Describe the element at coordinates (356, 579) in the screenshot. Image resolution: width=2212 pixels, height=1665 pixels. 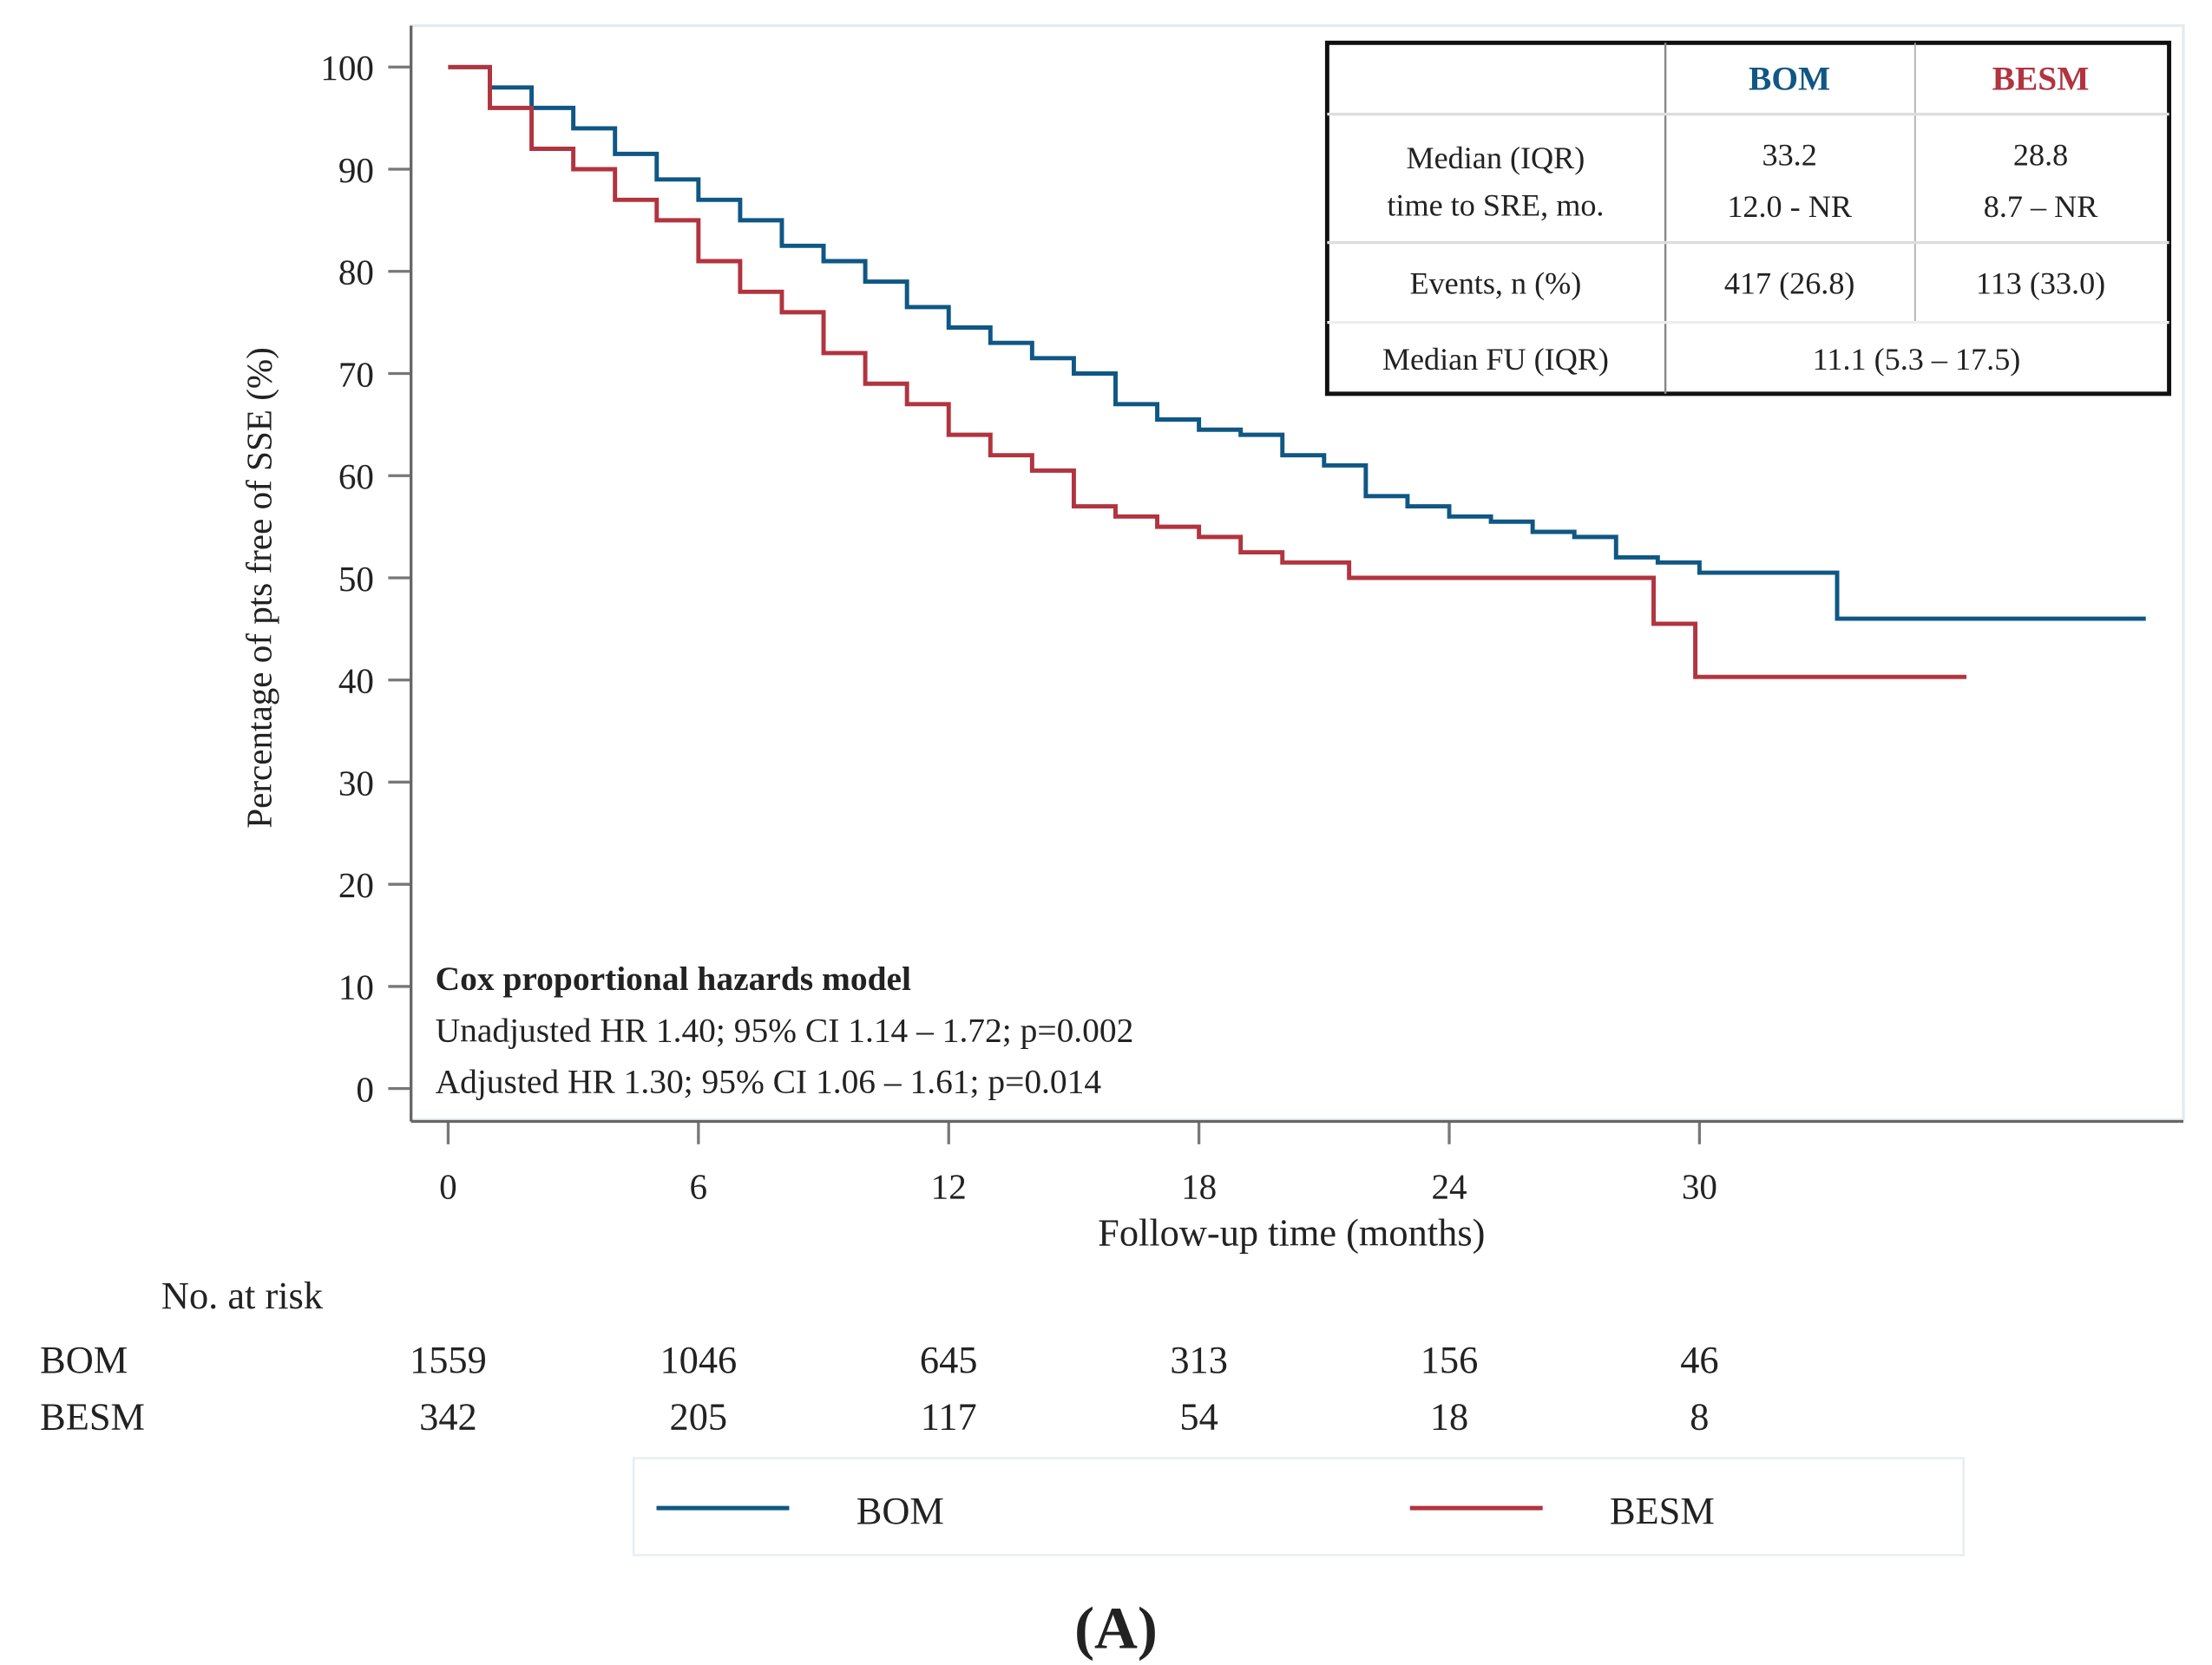
I see `y-tick-label: 50` at that location.